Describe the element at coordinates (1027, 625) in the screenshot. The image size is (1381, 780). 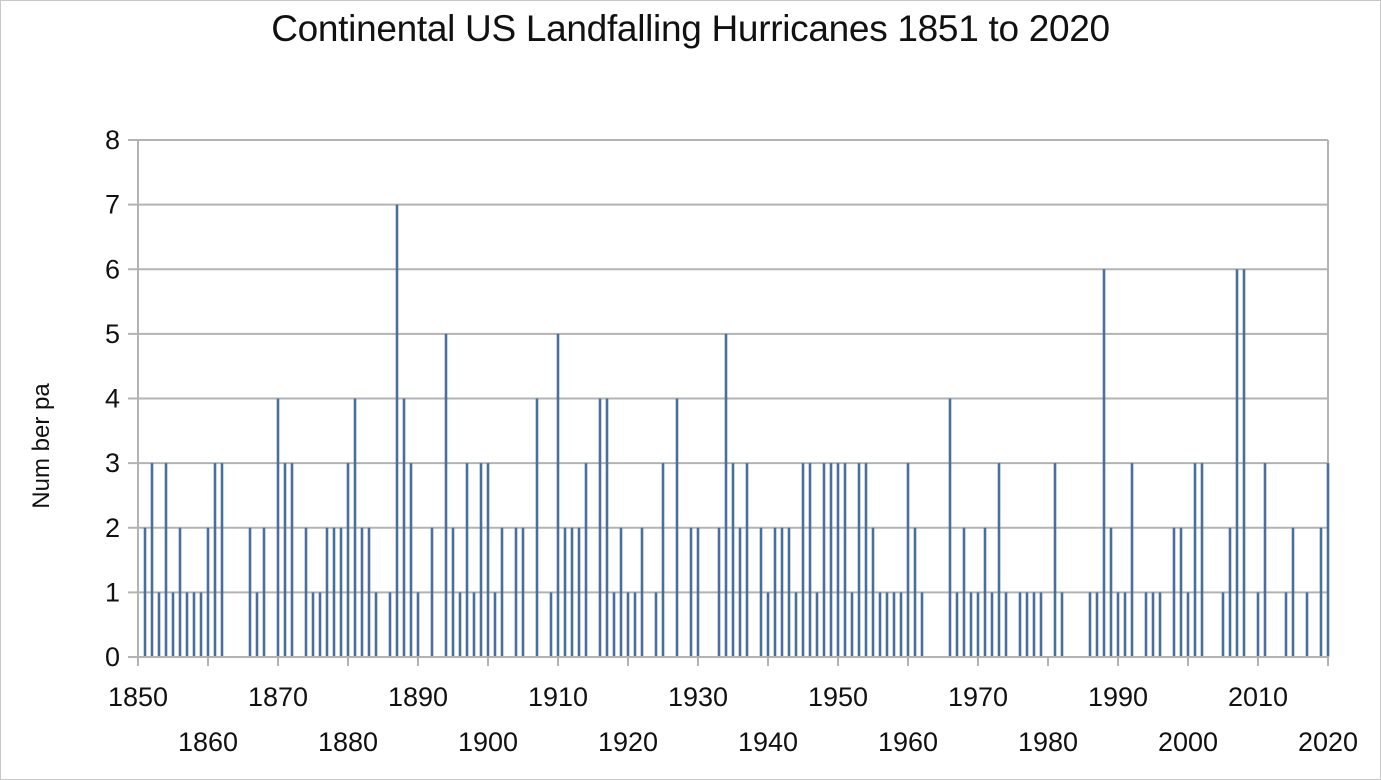
I see `bar-1977` at that location.